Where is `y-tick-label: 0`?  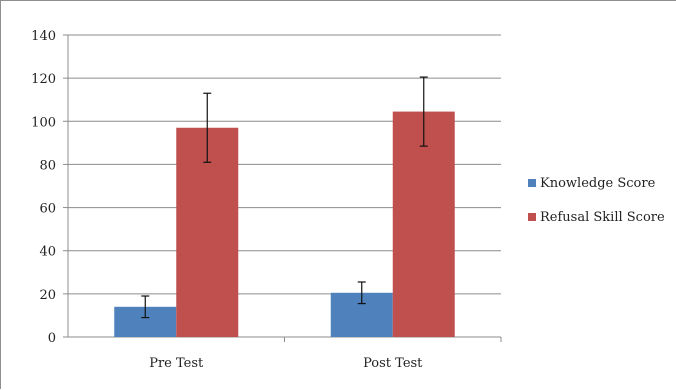 y-tick-label: 0 is located at coordinates (52, 338).